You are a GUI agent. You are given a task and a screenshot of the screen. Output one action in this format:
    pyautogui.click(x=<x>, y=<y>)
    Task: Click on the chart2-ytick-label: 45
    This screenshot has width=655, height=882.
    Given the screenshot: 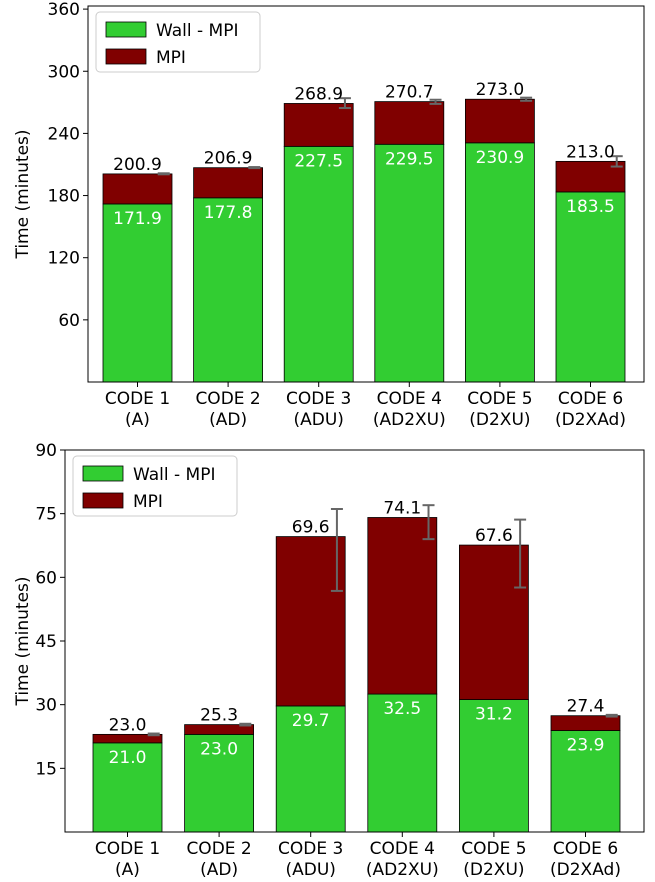 What is the action you would take?
    pyautogui.click(x=46, y=642)
    